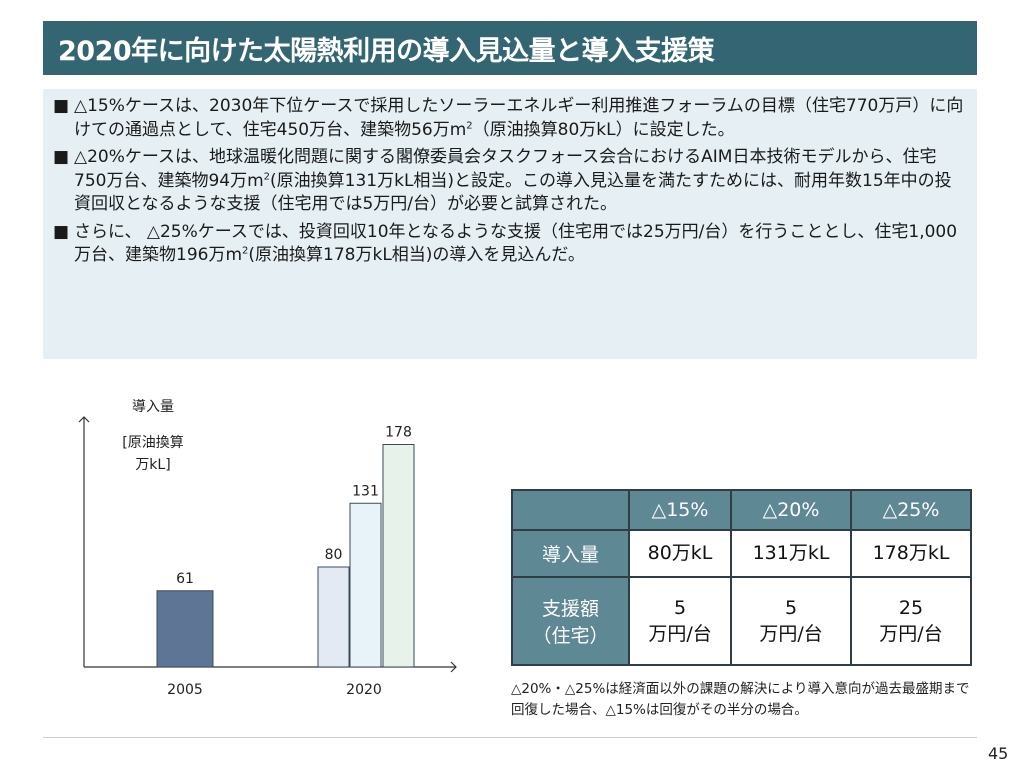  What do you see at coordinates (185, 579) in the screenshot?
I see `bar-value-label: 61` at bounding box center [185, 579].